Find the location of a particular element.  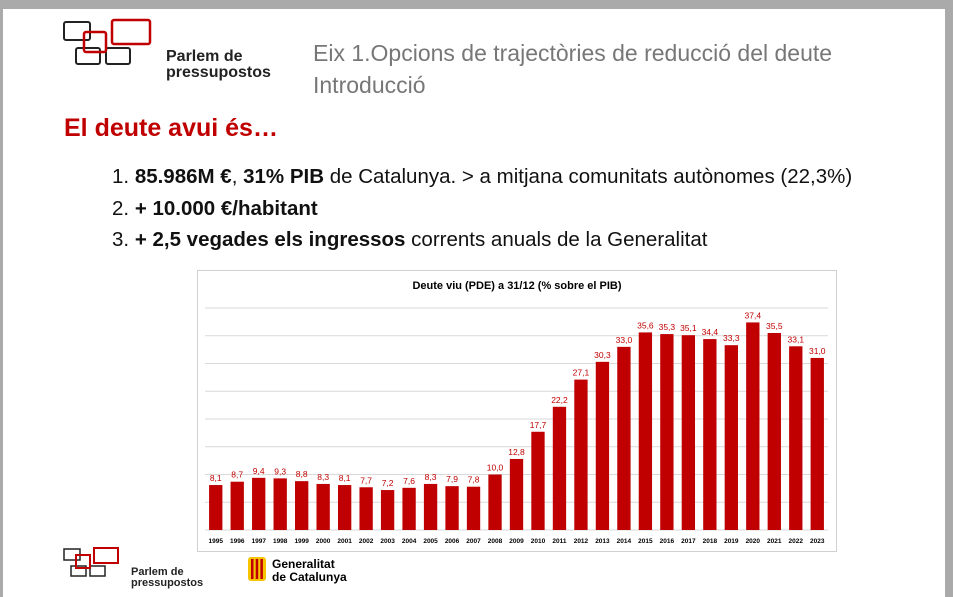

x-tick-label: 2014 is located at coordinates (624, 541).